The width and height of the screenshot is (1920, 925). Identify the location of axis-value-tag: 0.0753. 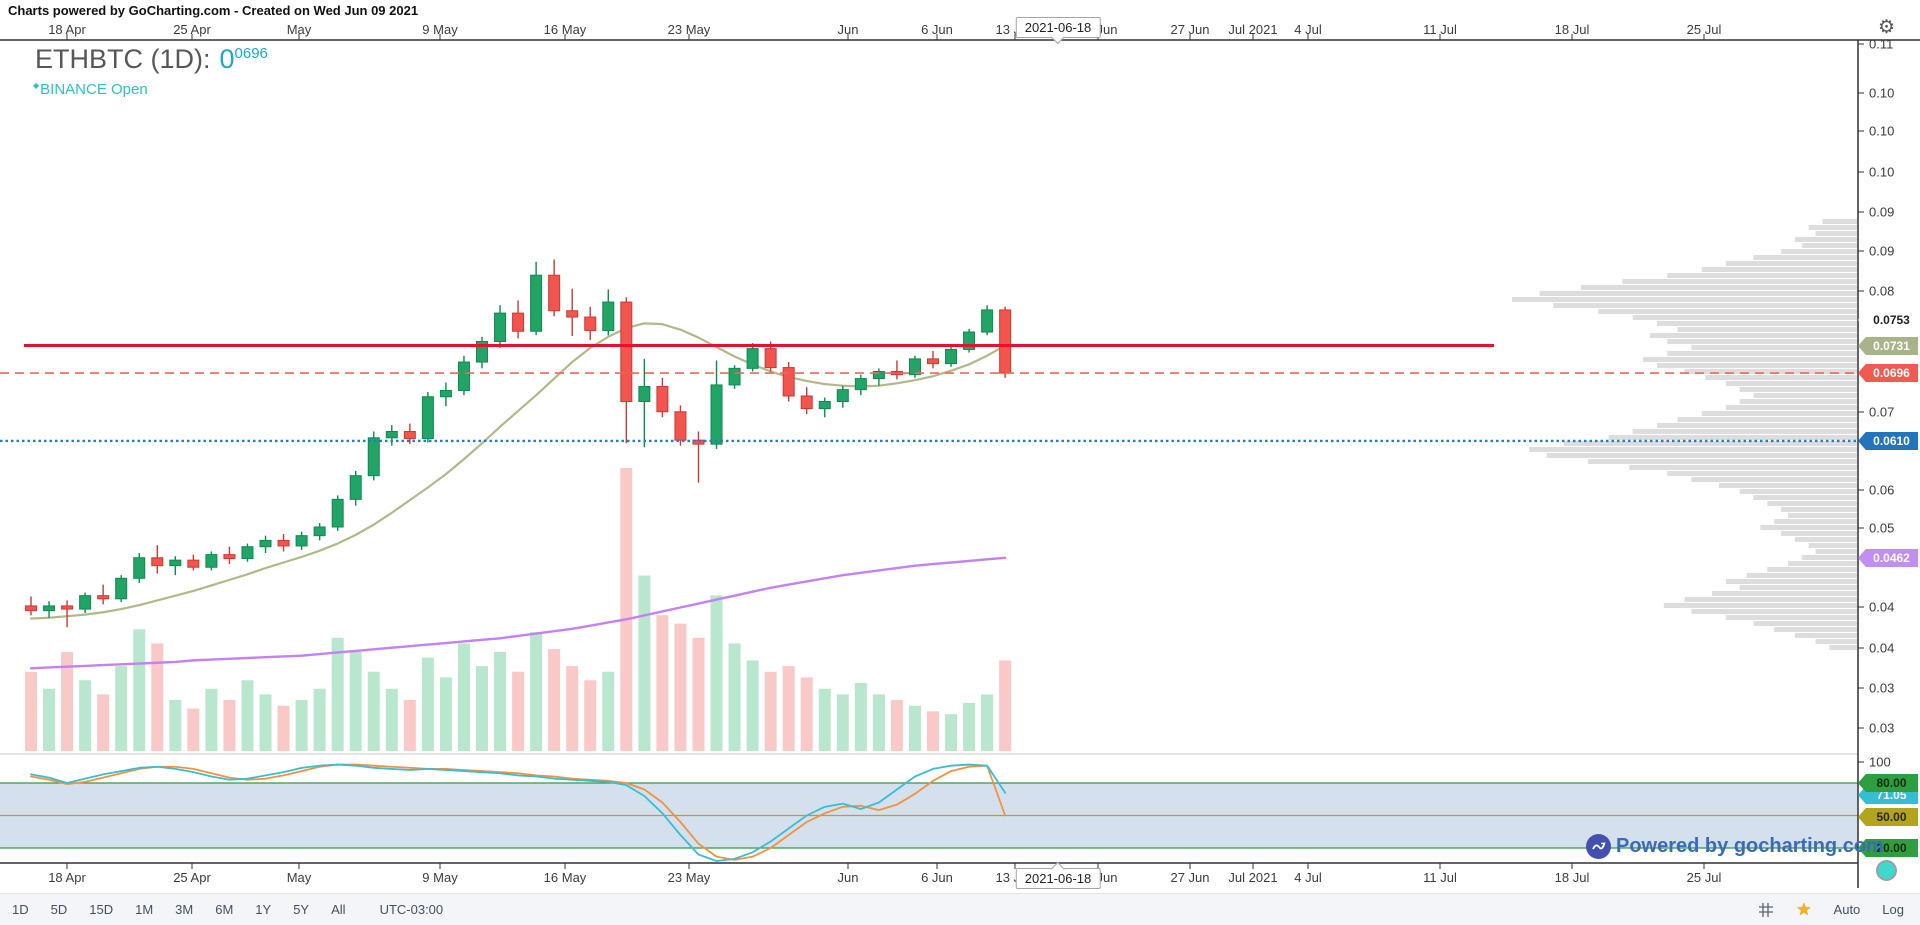
(1888, 320).